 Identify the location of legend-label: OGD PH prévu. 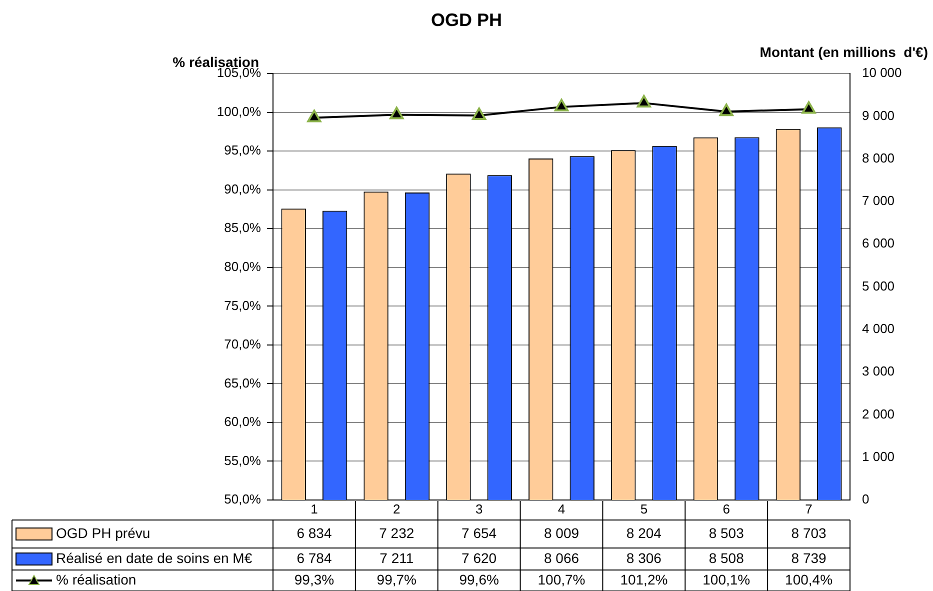
(103, 532).